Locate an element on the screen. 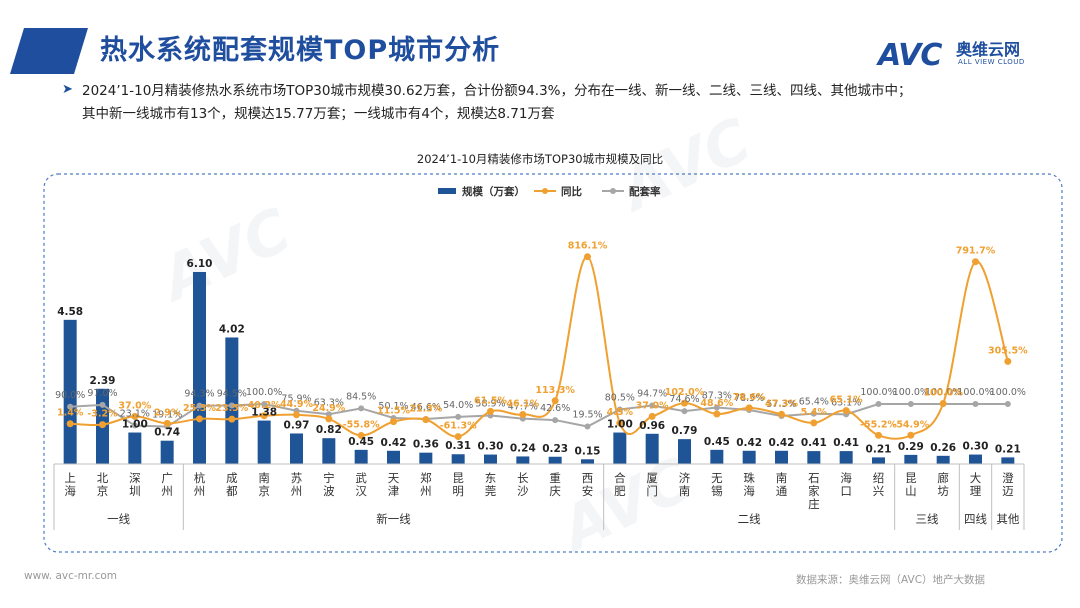 This screenshot has width=1080, height=608. category-label: 廊 is located at coordinates (943, 478).